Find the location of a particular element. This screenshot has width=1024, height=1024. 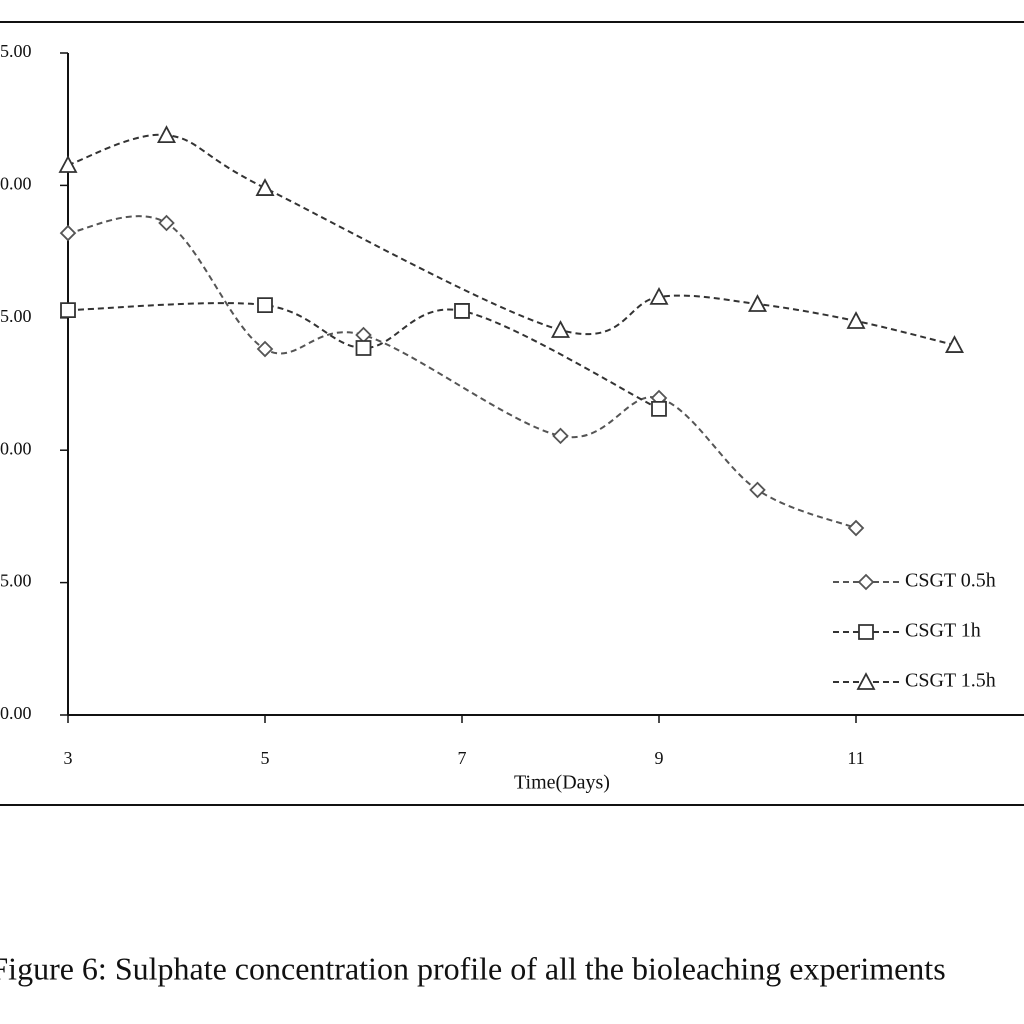

series-line is located at coordinates (363, 356).